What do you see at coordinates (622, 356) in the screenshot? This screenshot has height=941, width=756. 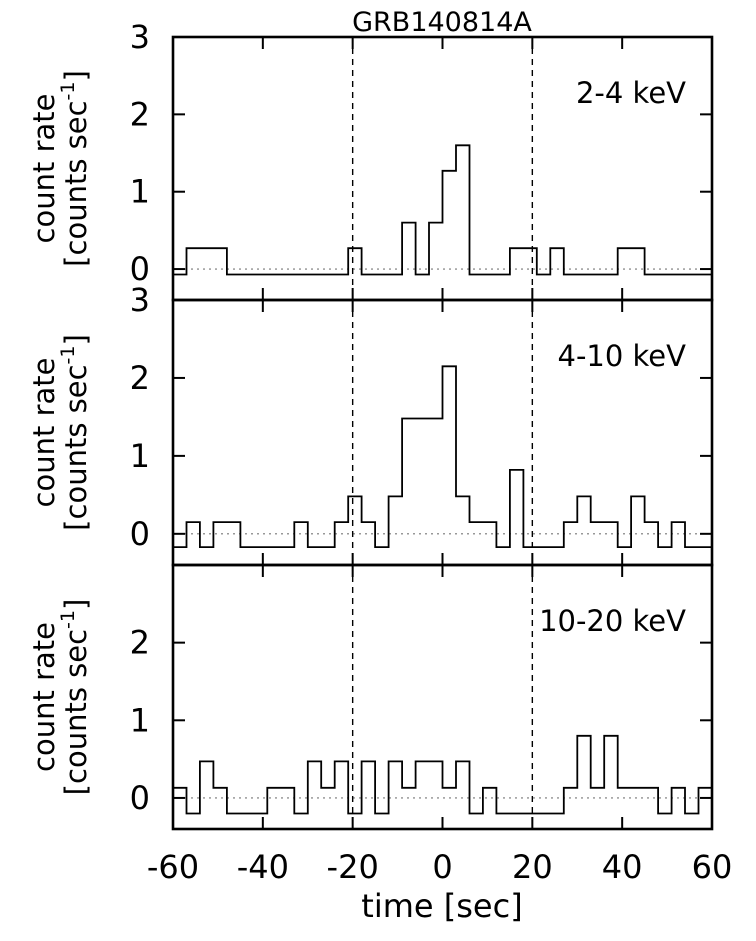 I see `band-label: 4-10 keV` at bounding box center [622, 356].